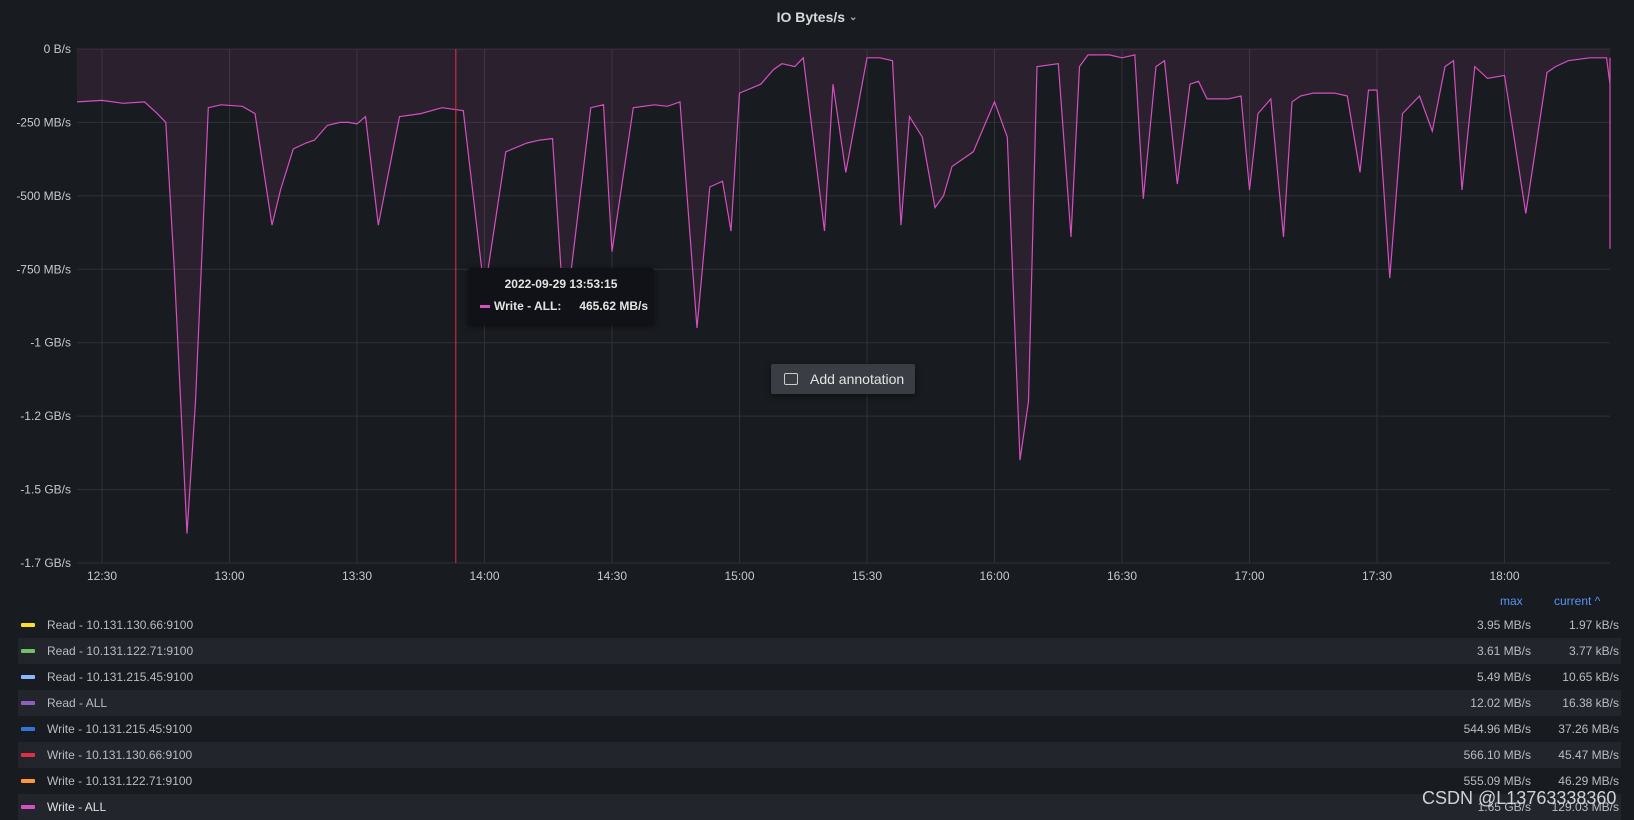  I want to click on x-tick-label: 17:30, so click(1377, 576).